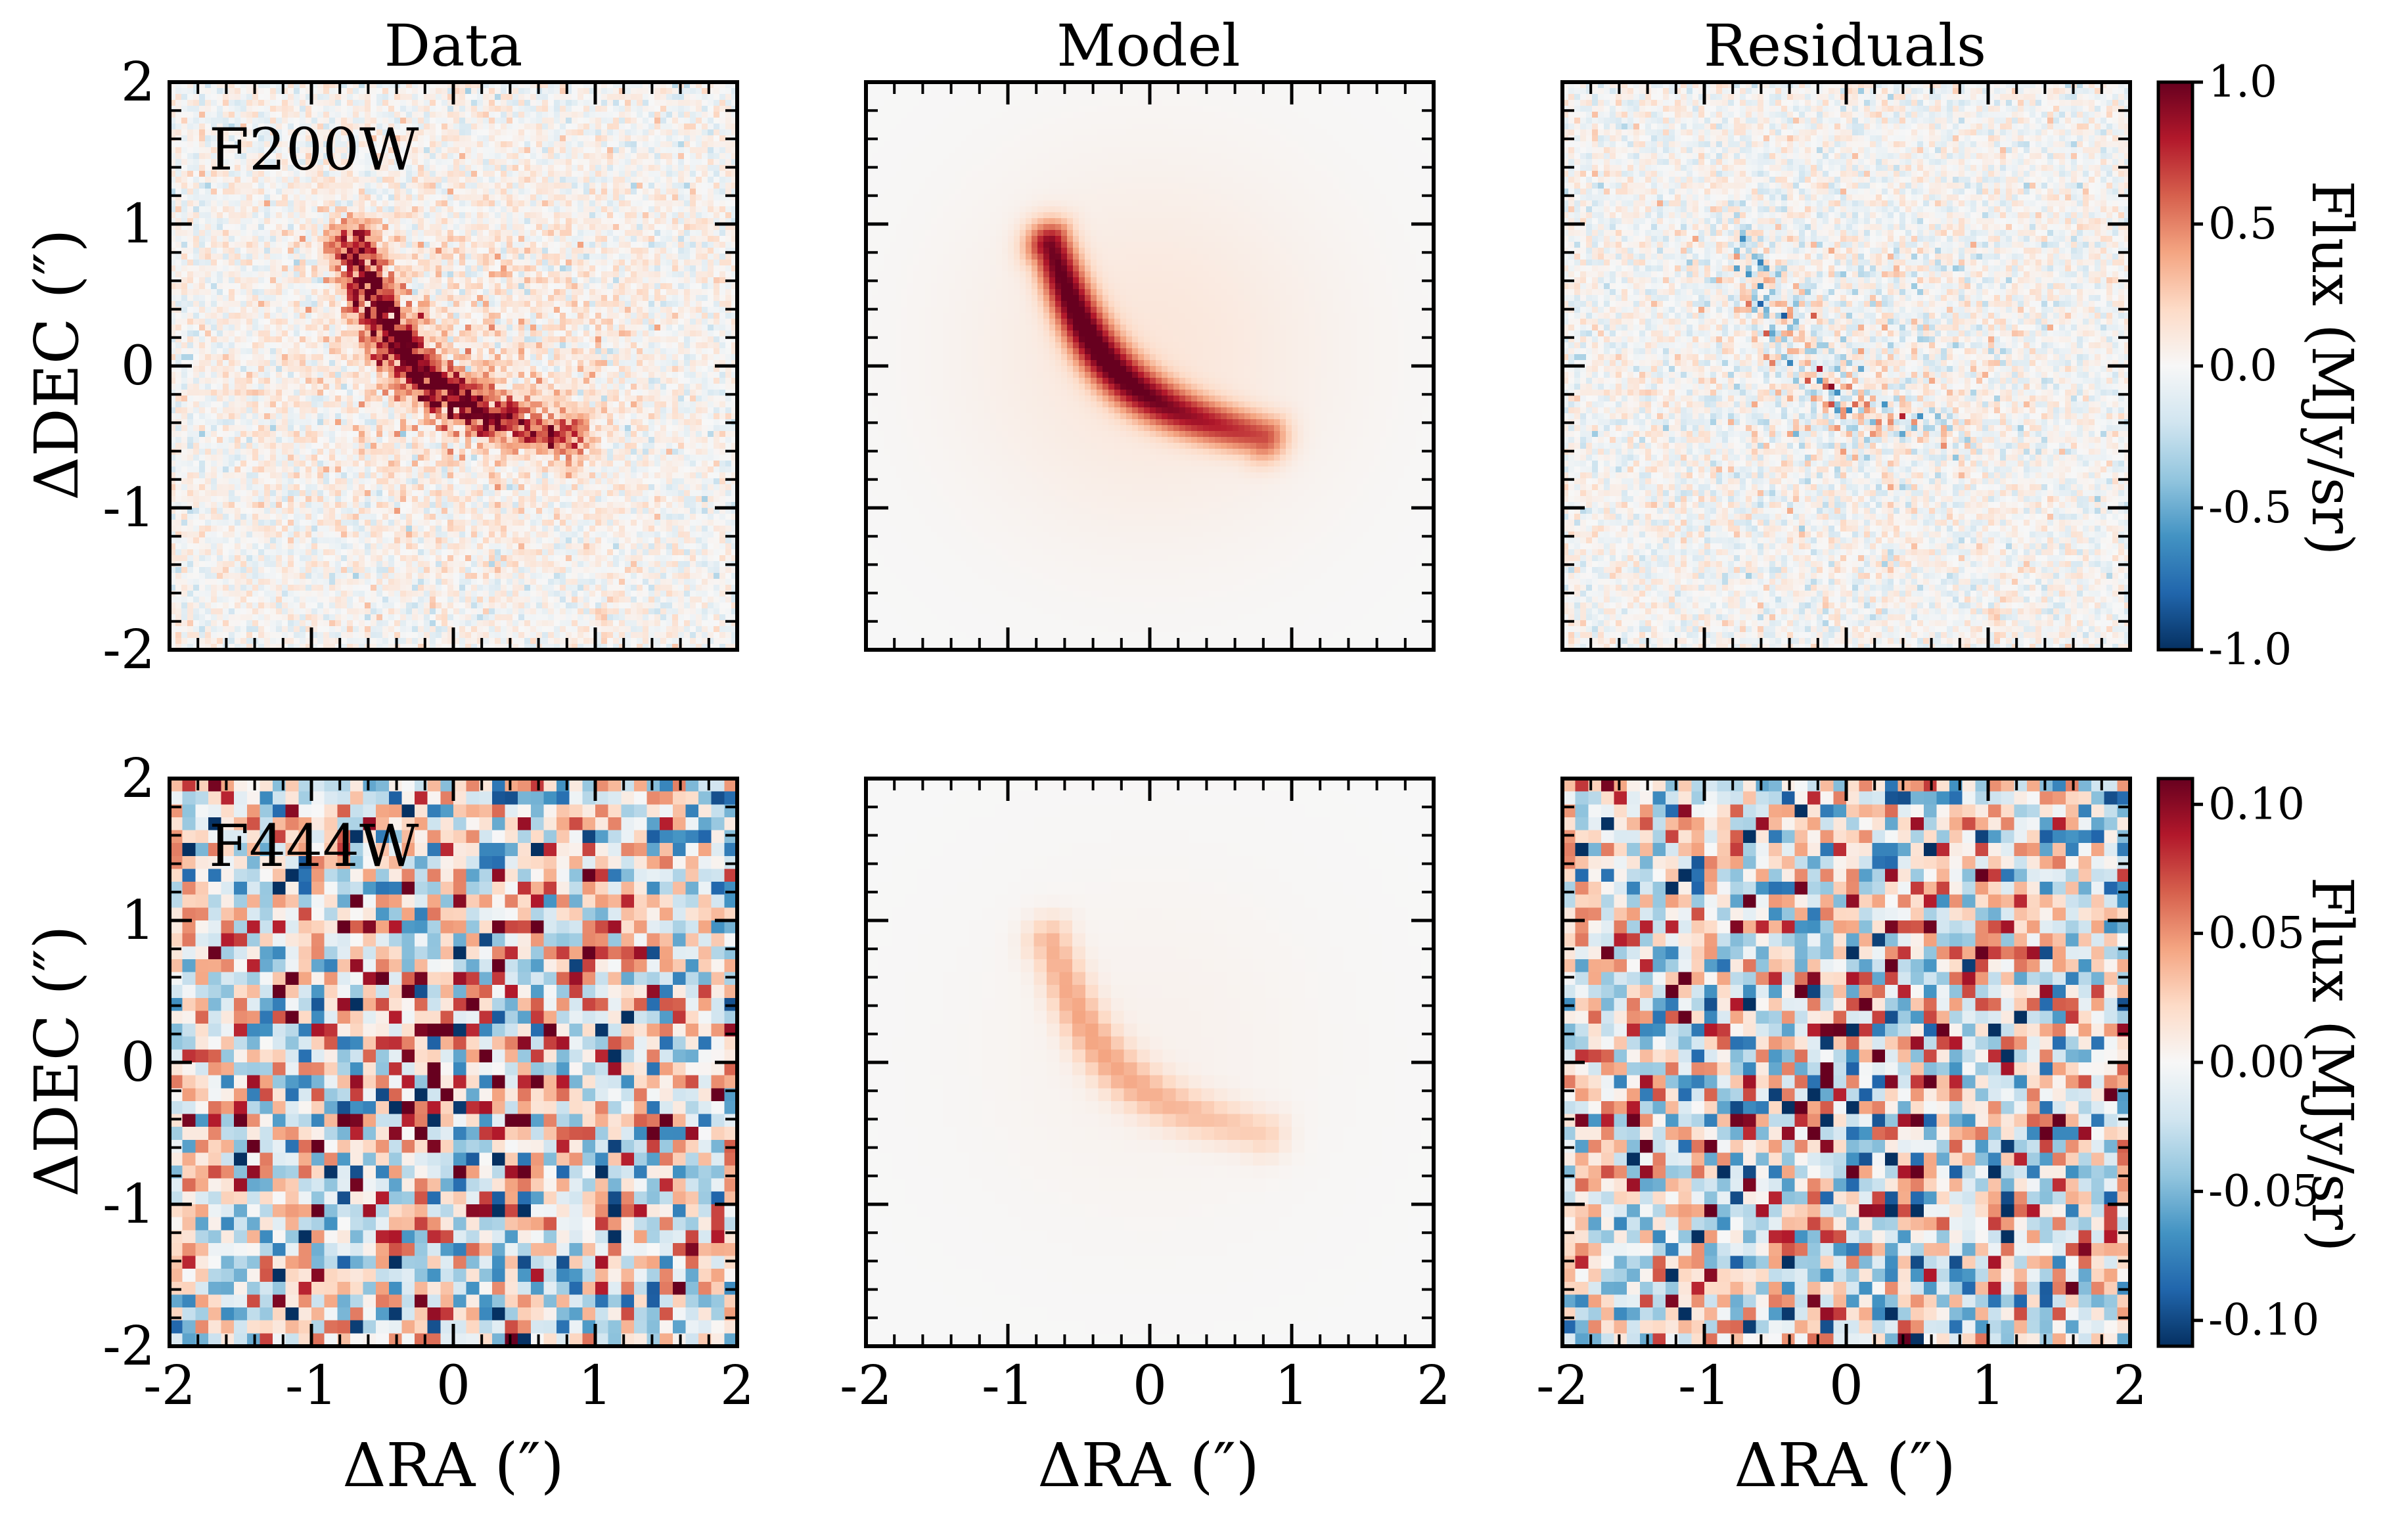 The image size is (2408, 1519). What do you see at coordinates (2256, 933) in the screenshot?
I see `colorbar-tick-label: 0.05` at bounding box center [2256, 933].